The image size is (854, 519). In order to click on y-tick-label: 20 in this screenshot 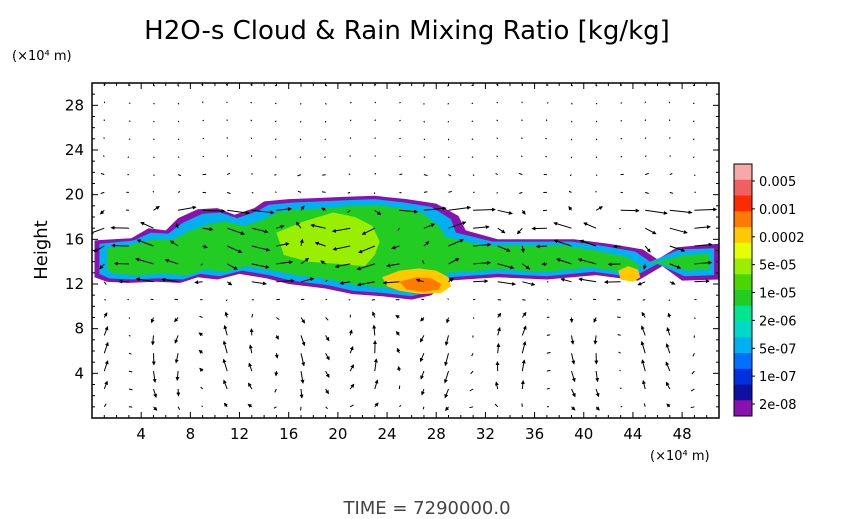, I will do `click(74, 195)`.